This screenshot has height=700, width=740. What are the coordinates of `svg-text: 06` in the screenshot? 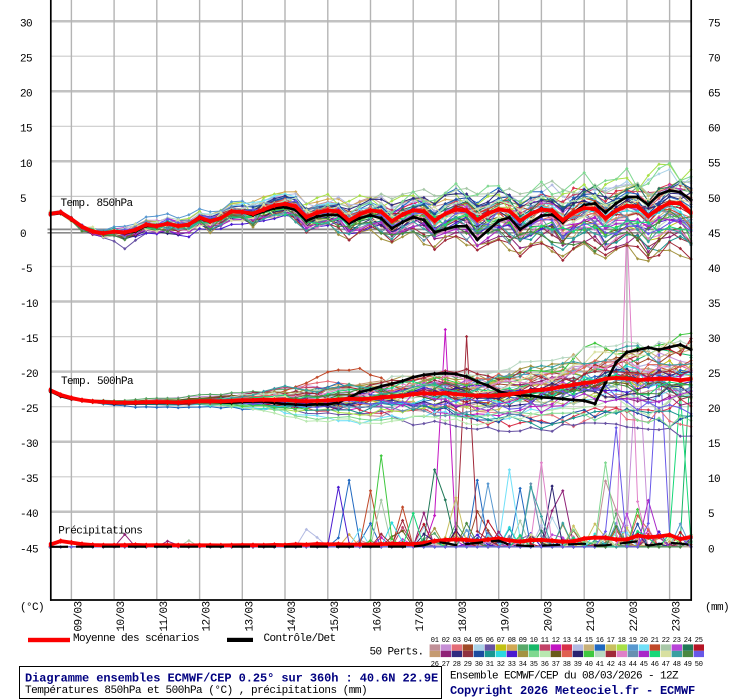 It's located at (490, 641).